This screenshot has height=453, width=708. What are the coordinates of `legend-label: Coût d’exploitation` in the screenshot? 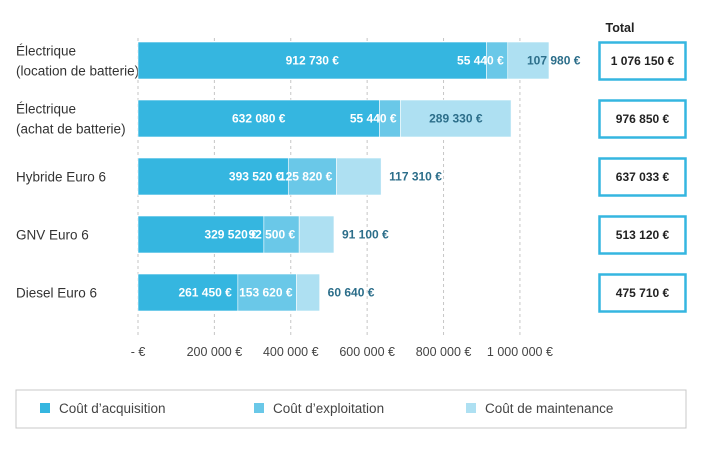 It's located at (328, 408).